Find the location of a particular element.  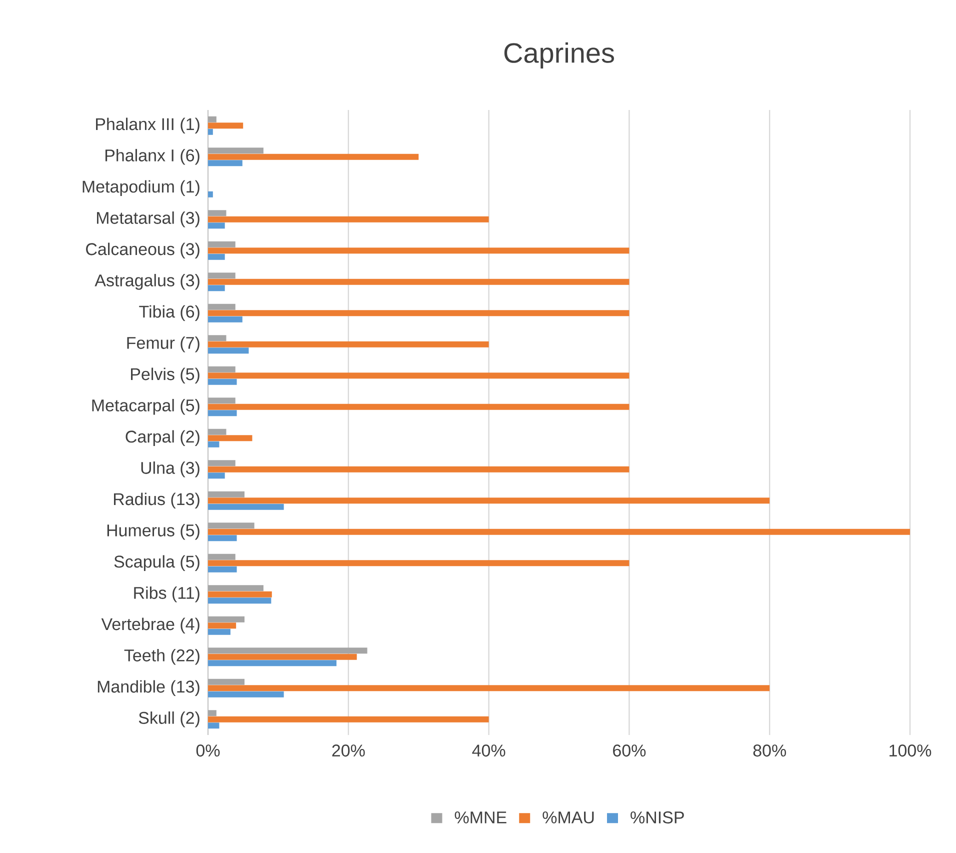

y-tick-label: Metacarpal (5) is located at coordinates (146, 406).